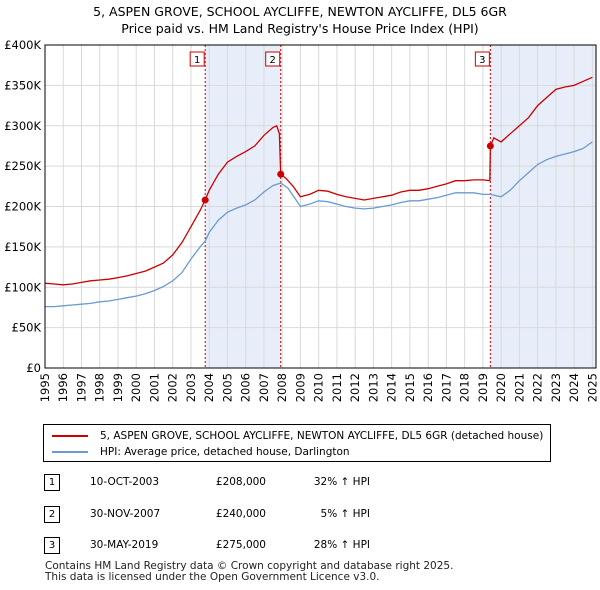 This screenshot has width=600, height=590. What do you see at coordinates (465, 387) in the screenshot?
I see `x-tick-label: 2018` at bounding box center [465, 387].